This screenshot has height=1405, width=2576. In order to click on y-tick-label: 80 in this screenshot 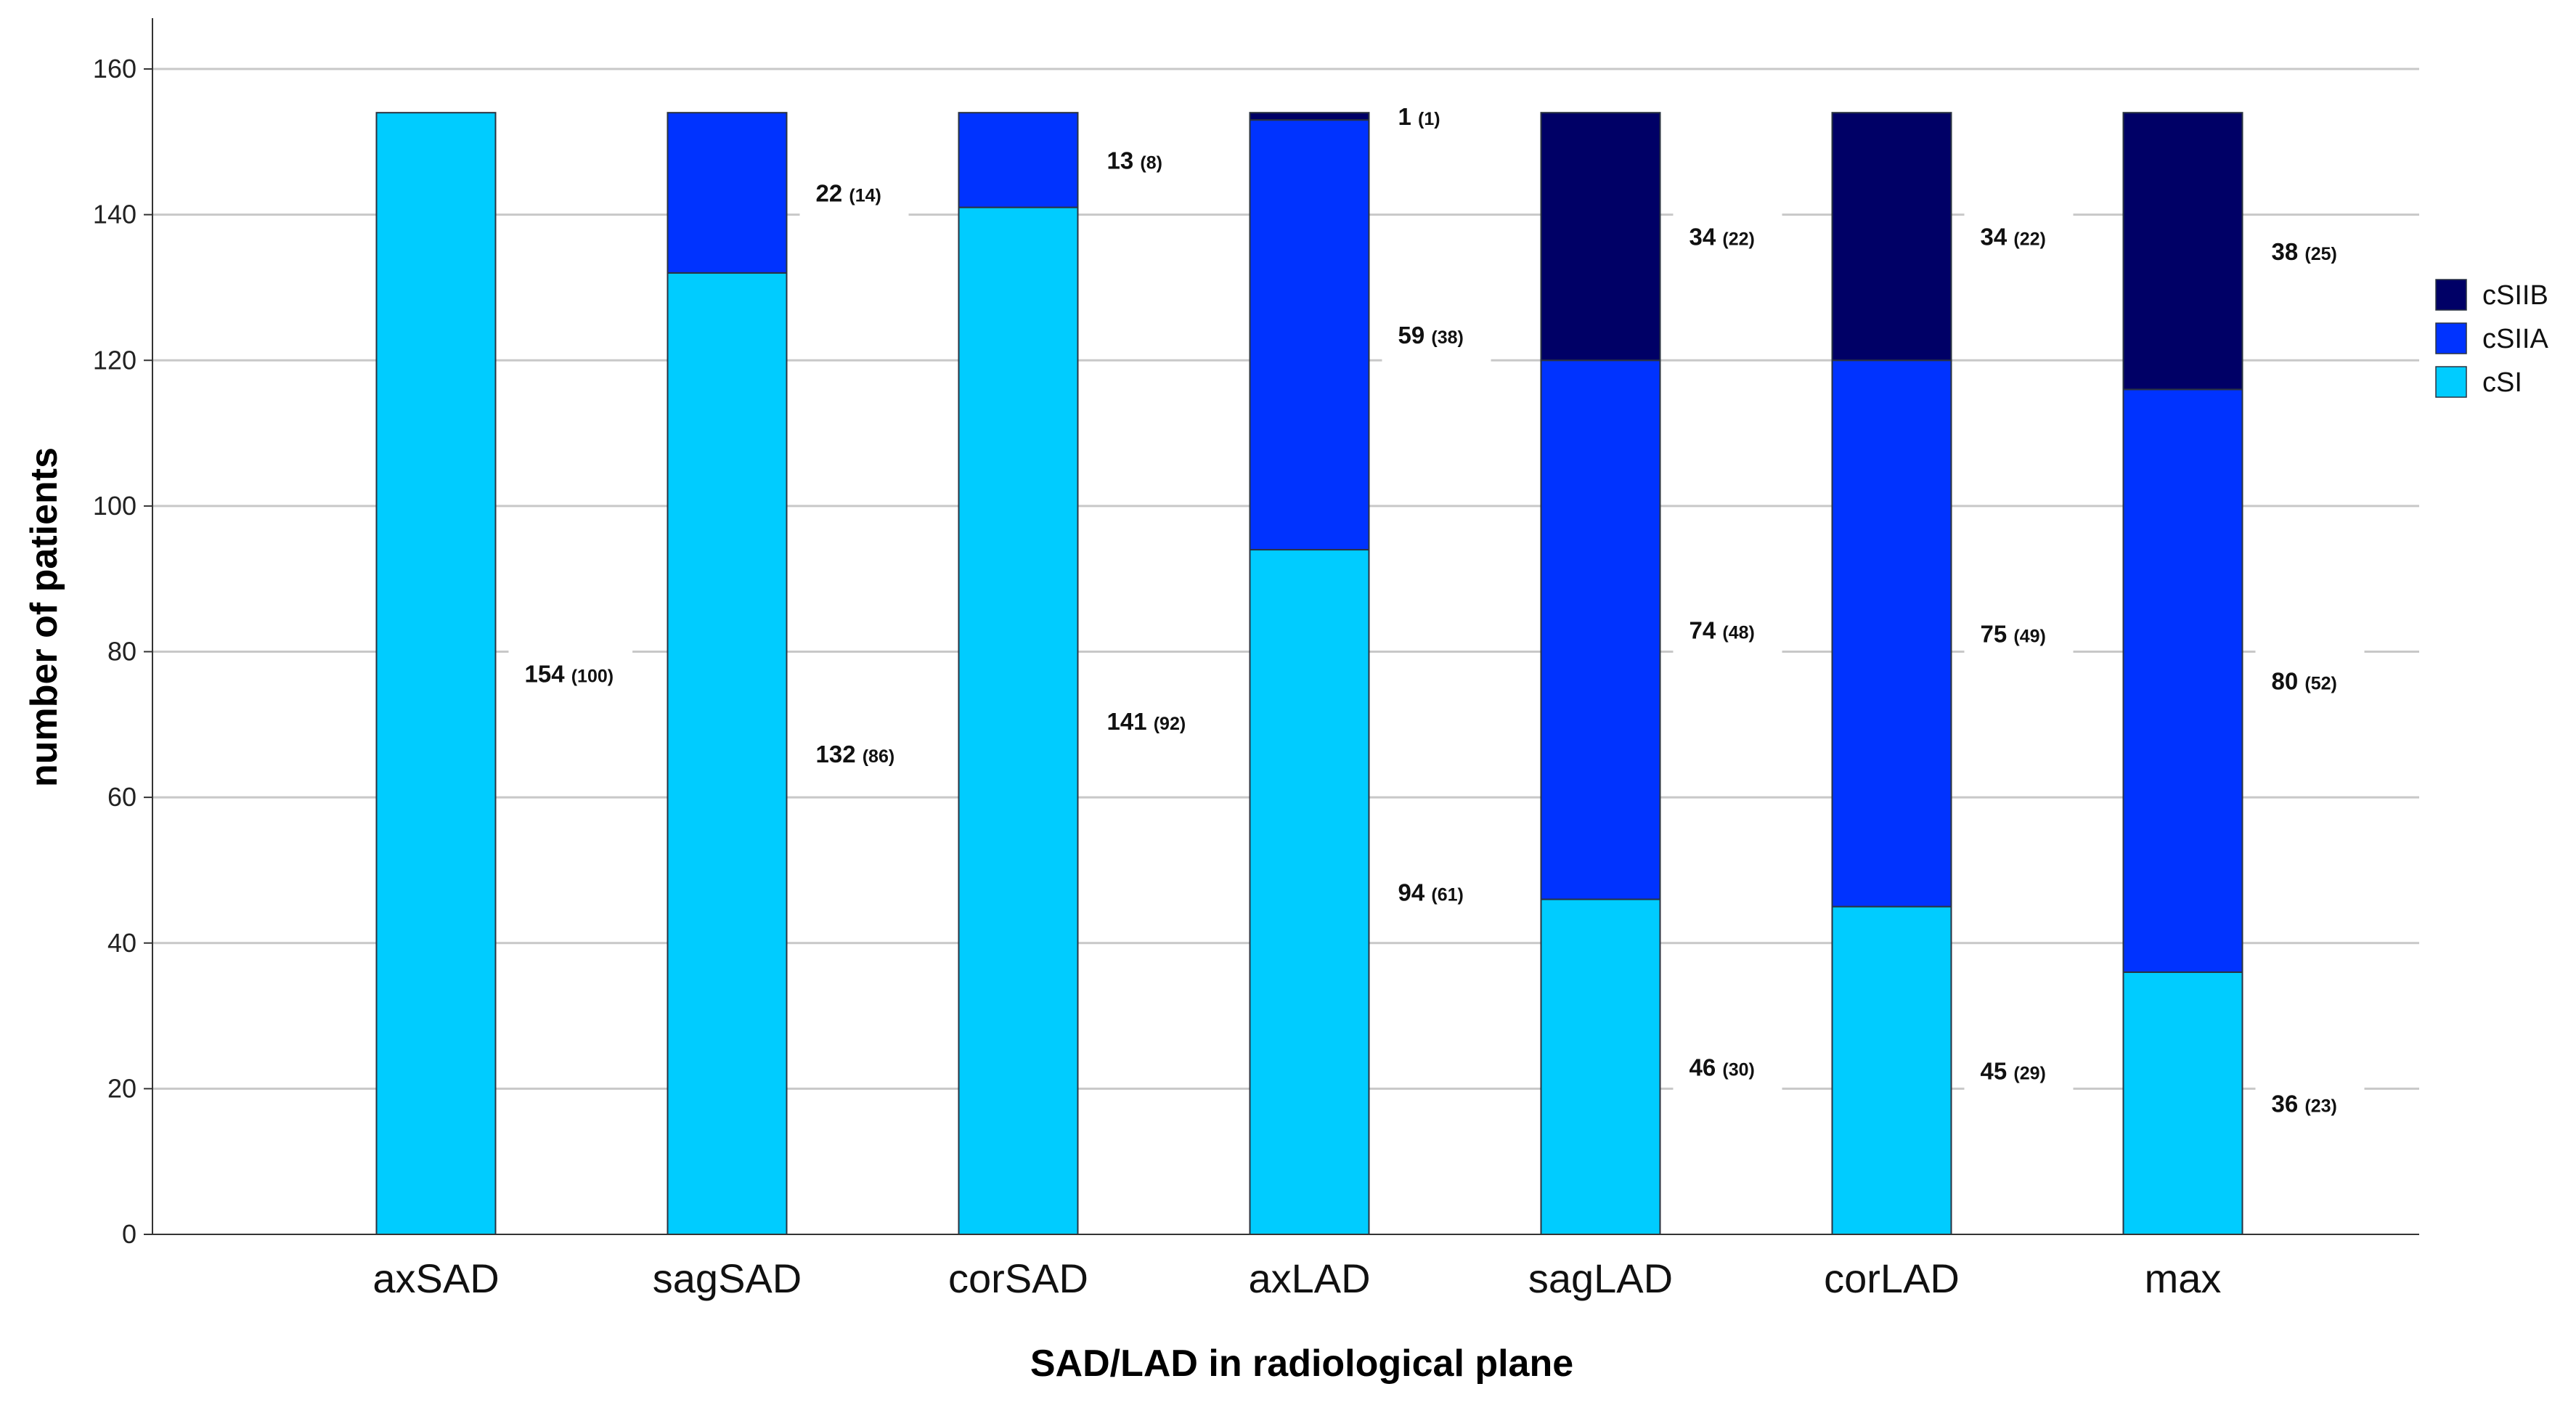, I will do `click(121, 652)`.